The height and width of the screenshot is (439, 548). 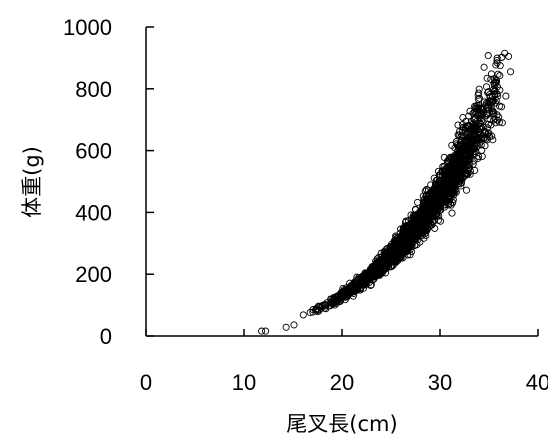 What do you see at coordinates (93, 151) in the screenshot?
I see `y-tick-label: 600` at bounding box center [93, 151].